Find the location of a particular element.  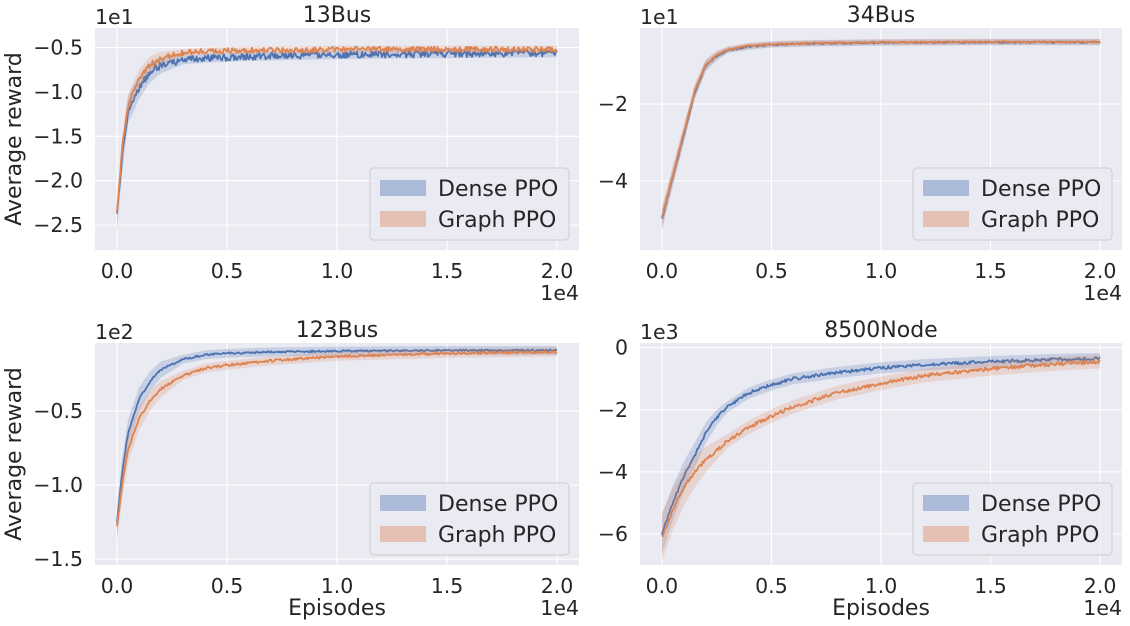

y-offset-label: 1e3 is located at coordinates (659, 332).